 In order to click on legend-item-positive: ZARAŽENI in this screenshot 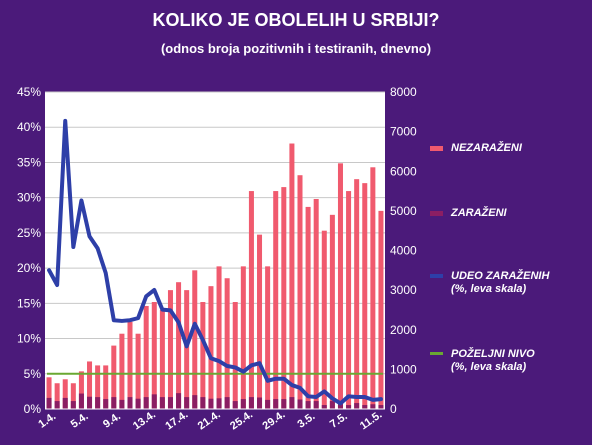, I will do `click(468, 213)`.